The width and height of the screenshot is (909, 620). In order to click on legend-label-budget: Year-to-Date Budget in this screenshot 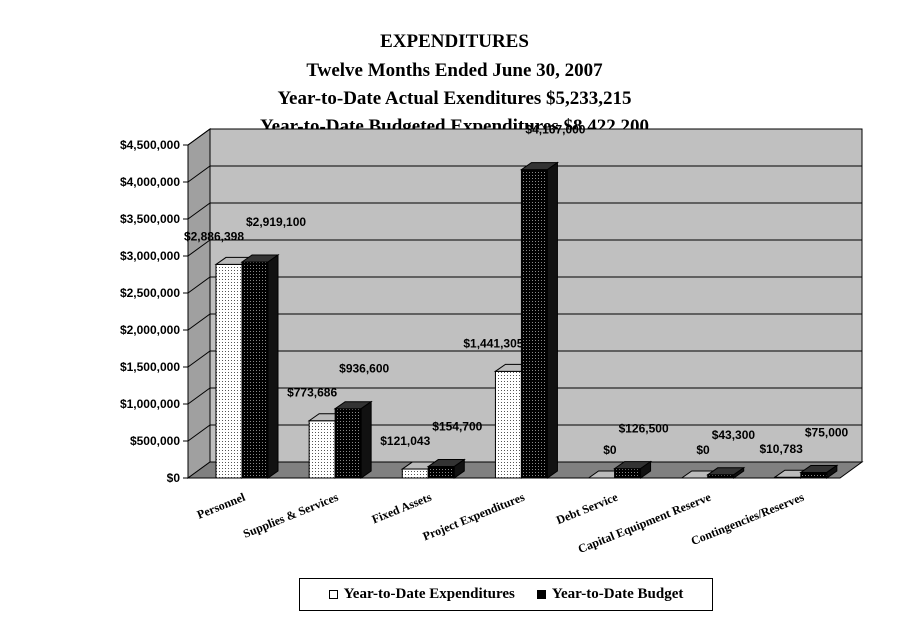, I will do `click(617, 594)`.